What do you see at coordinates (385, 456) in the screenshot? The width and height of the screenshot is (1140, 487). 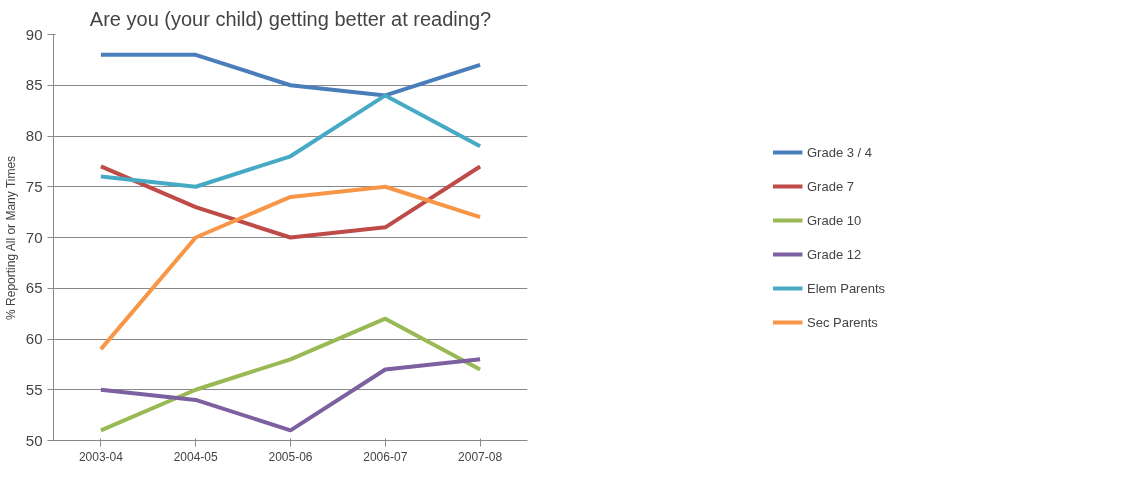 I see `x-tick-label: 2006-07` at bounding box center [385, 456].